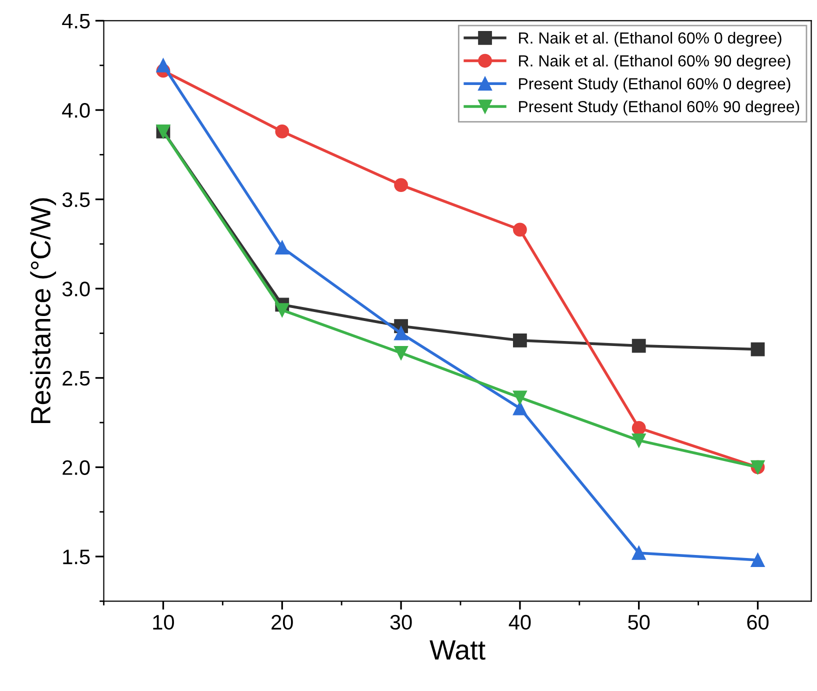 The image size is (817, 691). What do you see at coordinates (654, 62) in the screenshot?
I see `legend-label: R. Naik et al. (Ethanol 60% 90 degree)` at bounding box center [654, 62].